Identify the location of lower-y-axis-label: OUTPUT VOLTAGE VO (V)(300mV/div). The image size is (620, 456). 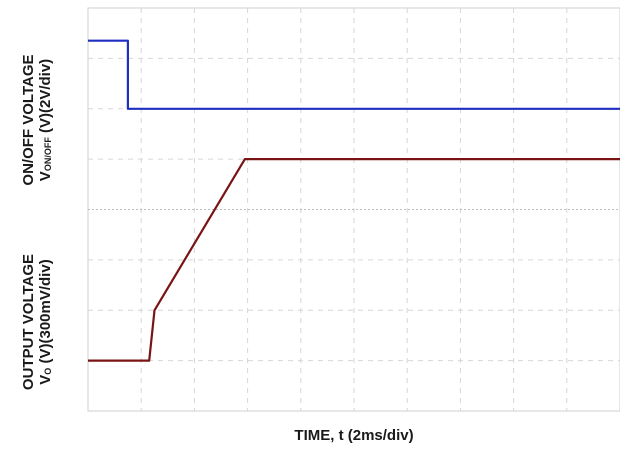
(40, 322).